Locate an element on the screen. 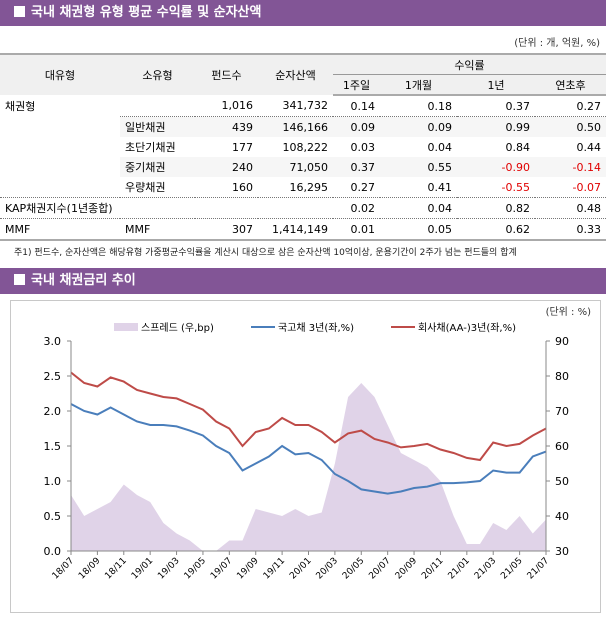  cell-y1: 0.99 is located at coordinates (496, 126).